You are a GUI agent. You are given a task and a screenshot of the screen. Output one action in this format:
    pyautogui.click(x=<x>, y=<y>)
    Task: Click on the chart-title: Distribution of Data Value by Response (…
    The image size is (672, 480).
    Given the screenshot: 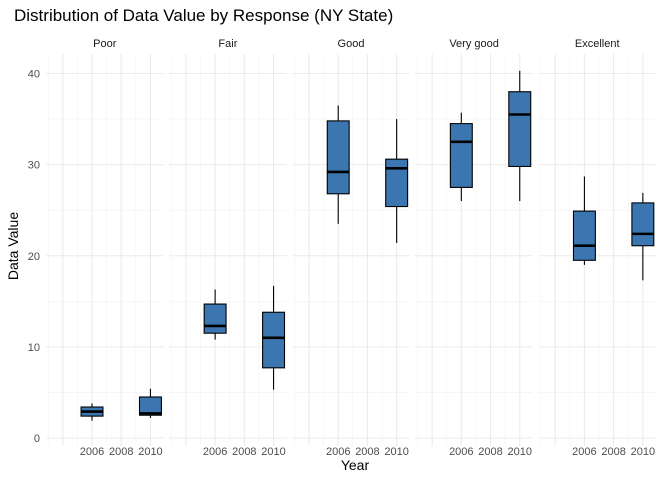 What is the action you would take?
    pyautogui.click(x=203, y=15)
    